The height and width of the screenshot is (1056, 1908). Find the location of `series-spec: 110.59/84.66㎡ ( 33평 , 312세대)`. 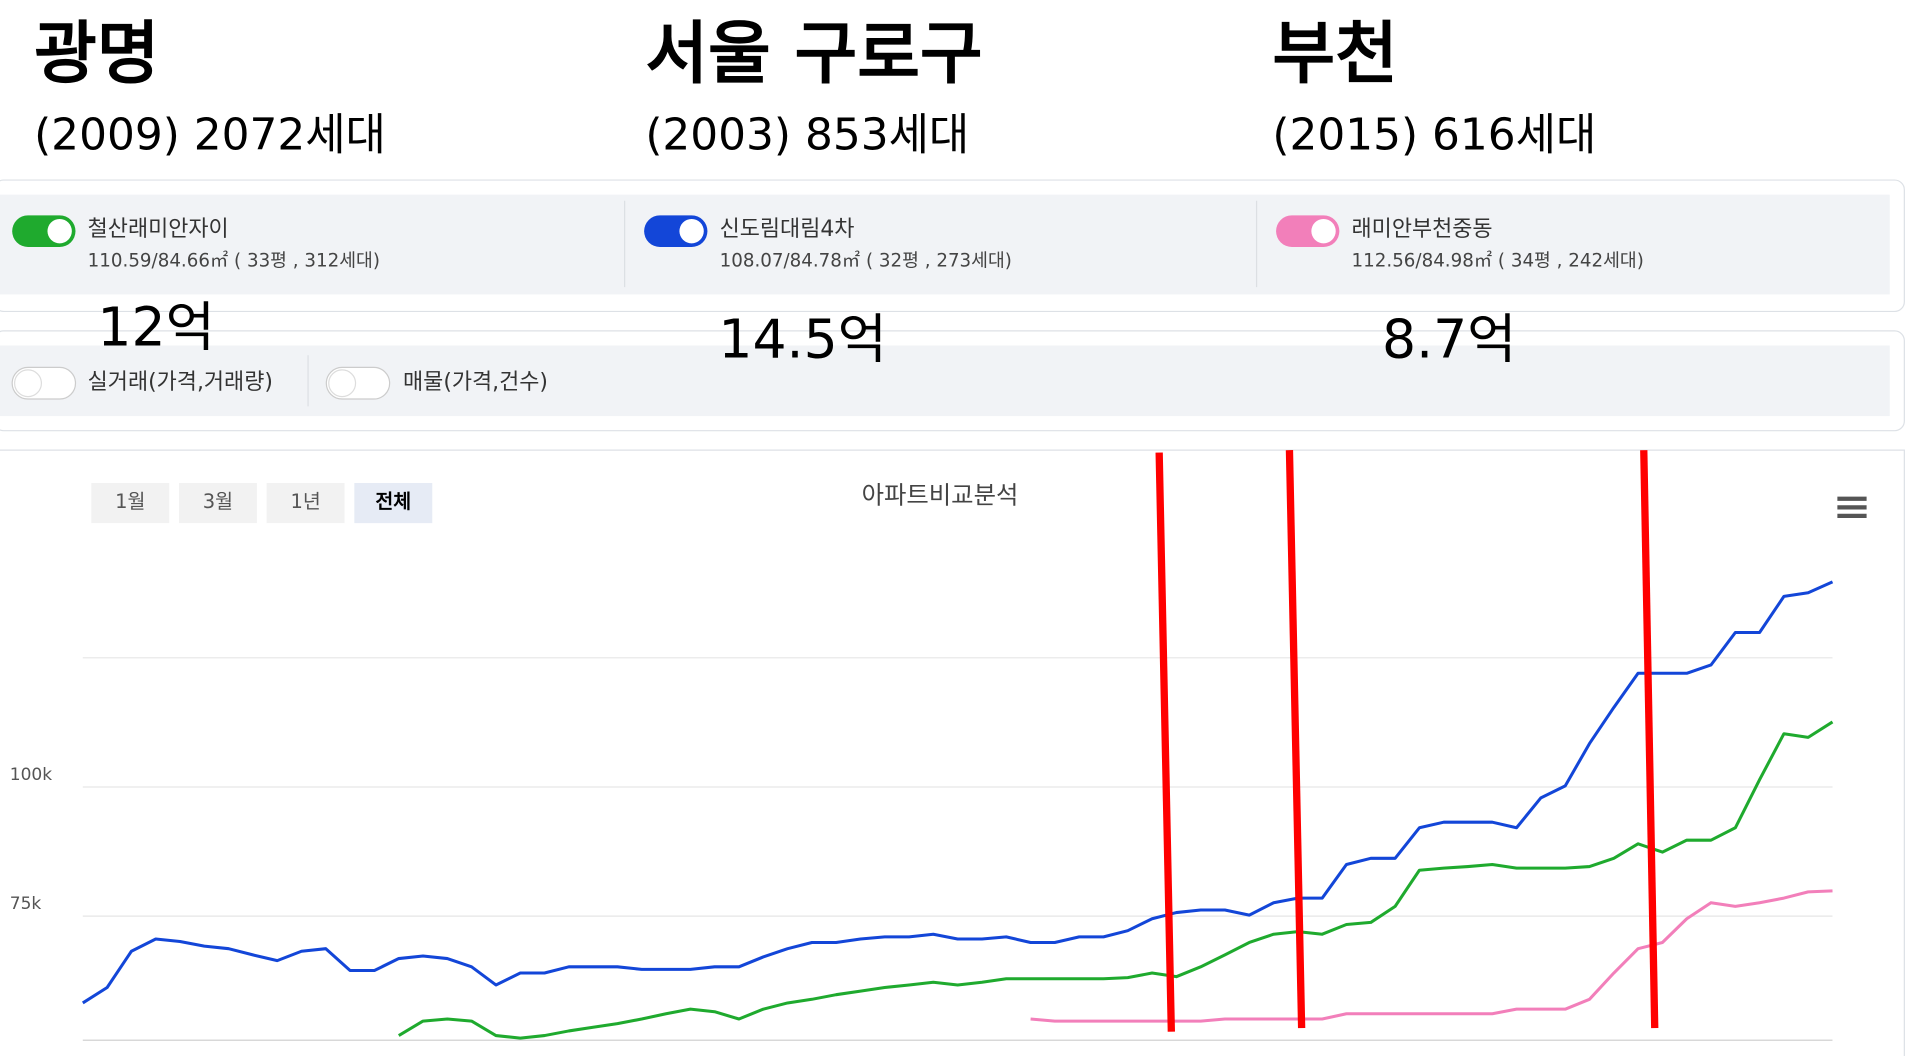

series-spec: 110.59/84.66㎡ ( 33평 , 312세대) is located at coordinates (234, 261).